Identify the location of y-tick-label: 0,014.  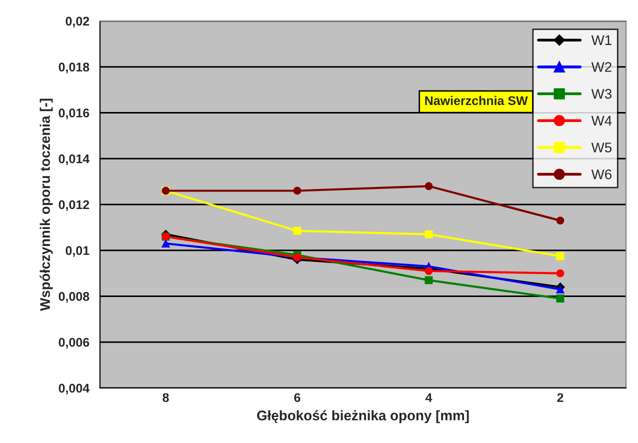
(74, 160).